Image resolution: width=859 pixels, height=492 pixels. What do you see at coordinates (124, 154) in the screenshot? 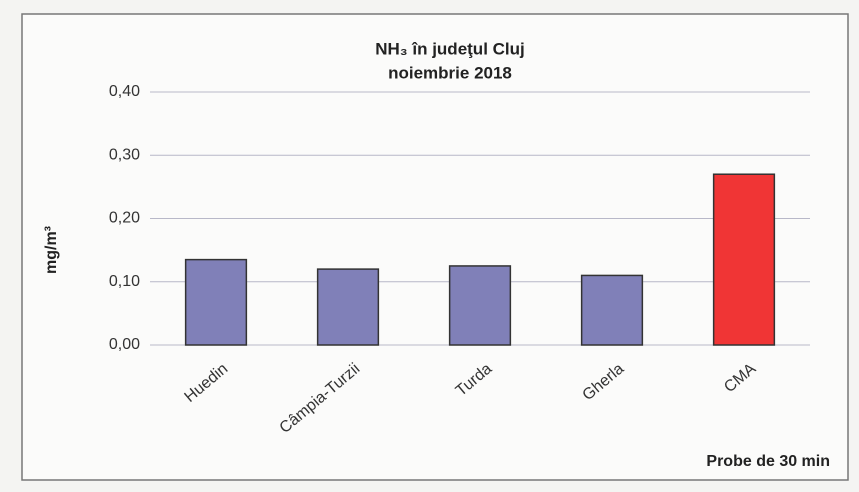
I see `y-tick-label: 0,30` at bounding box center [124, 154].